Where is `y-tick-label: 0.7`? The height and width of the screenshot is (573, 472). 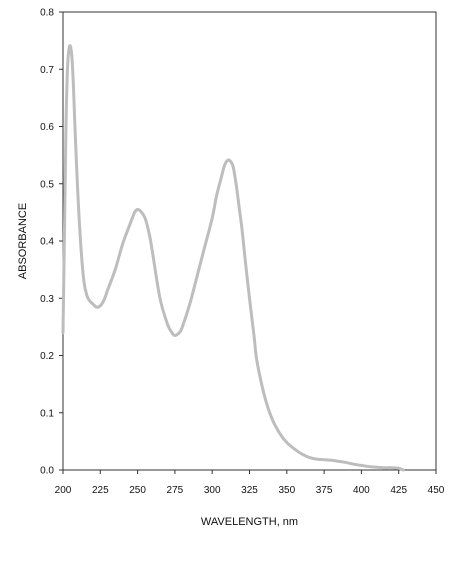
y-tick-label: 0.7 is located at coordinates (47, 70).